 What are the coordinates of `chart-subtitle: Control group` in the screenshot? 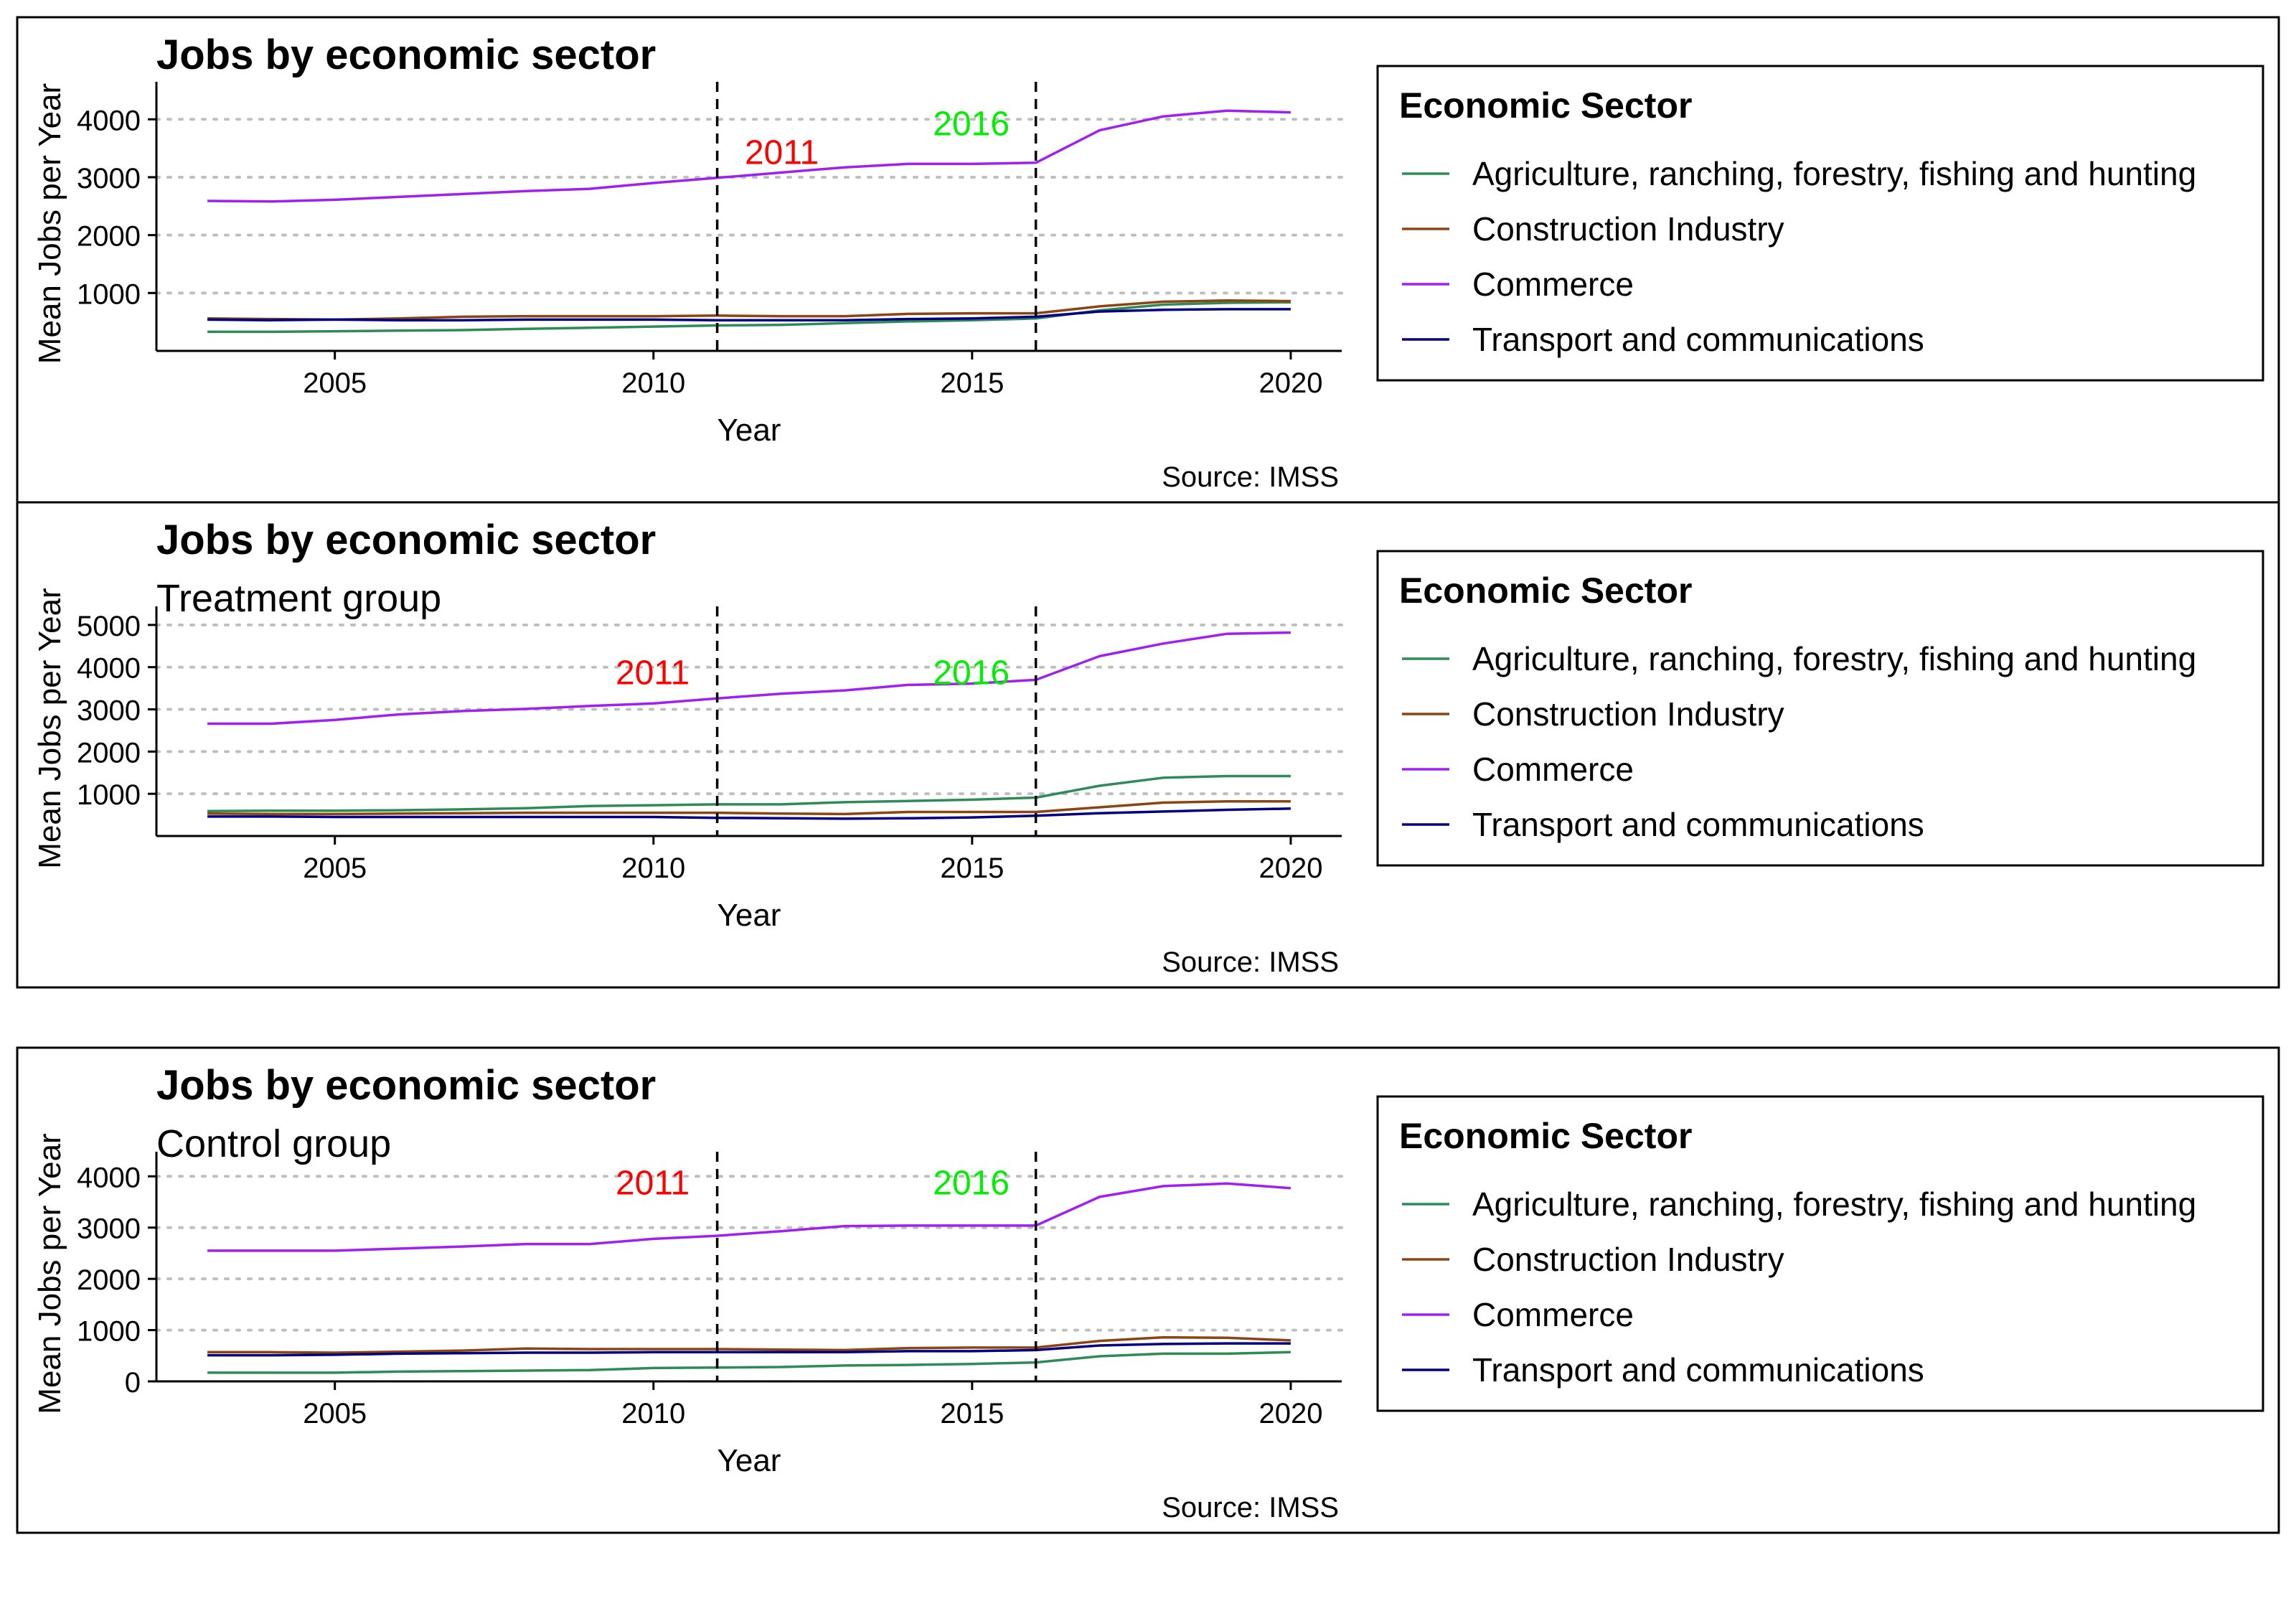 It's located at (273, 1143).